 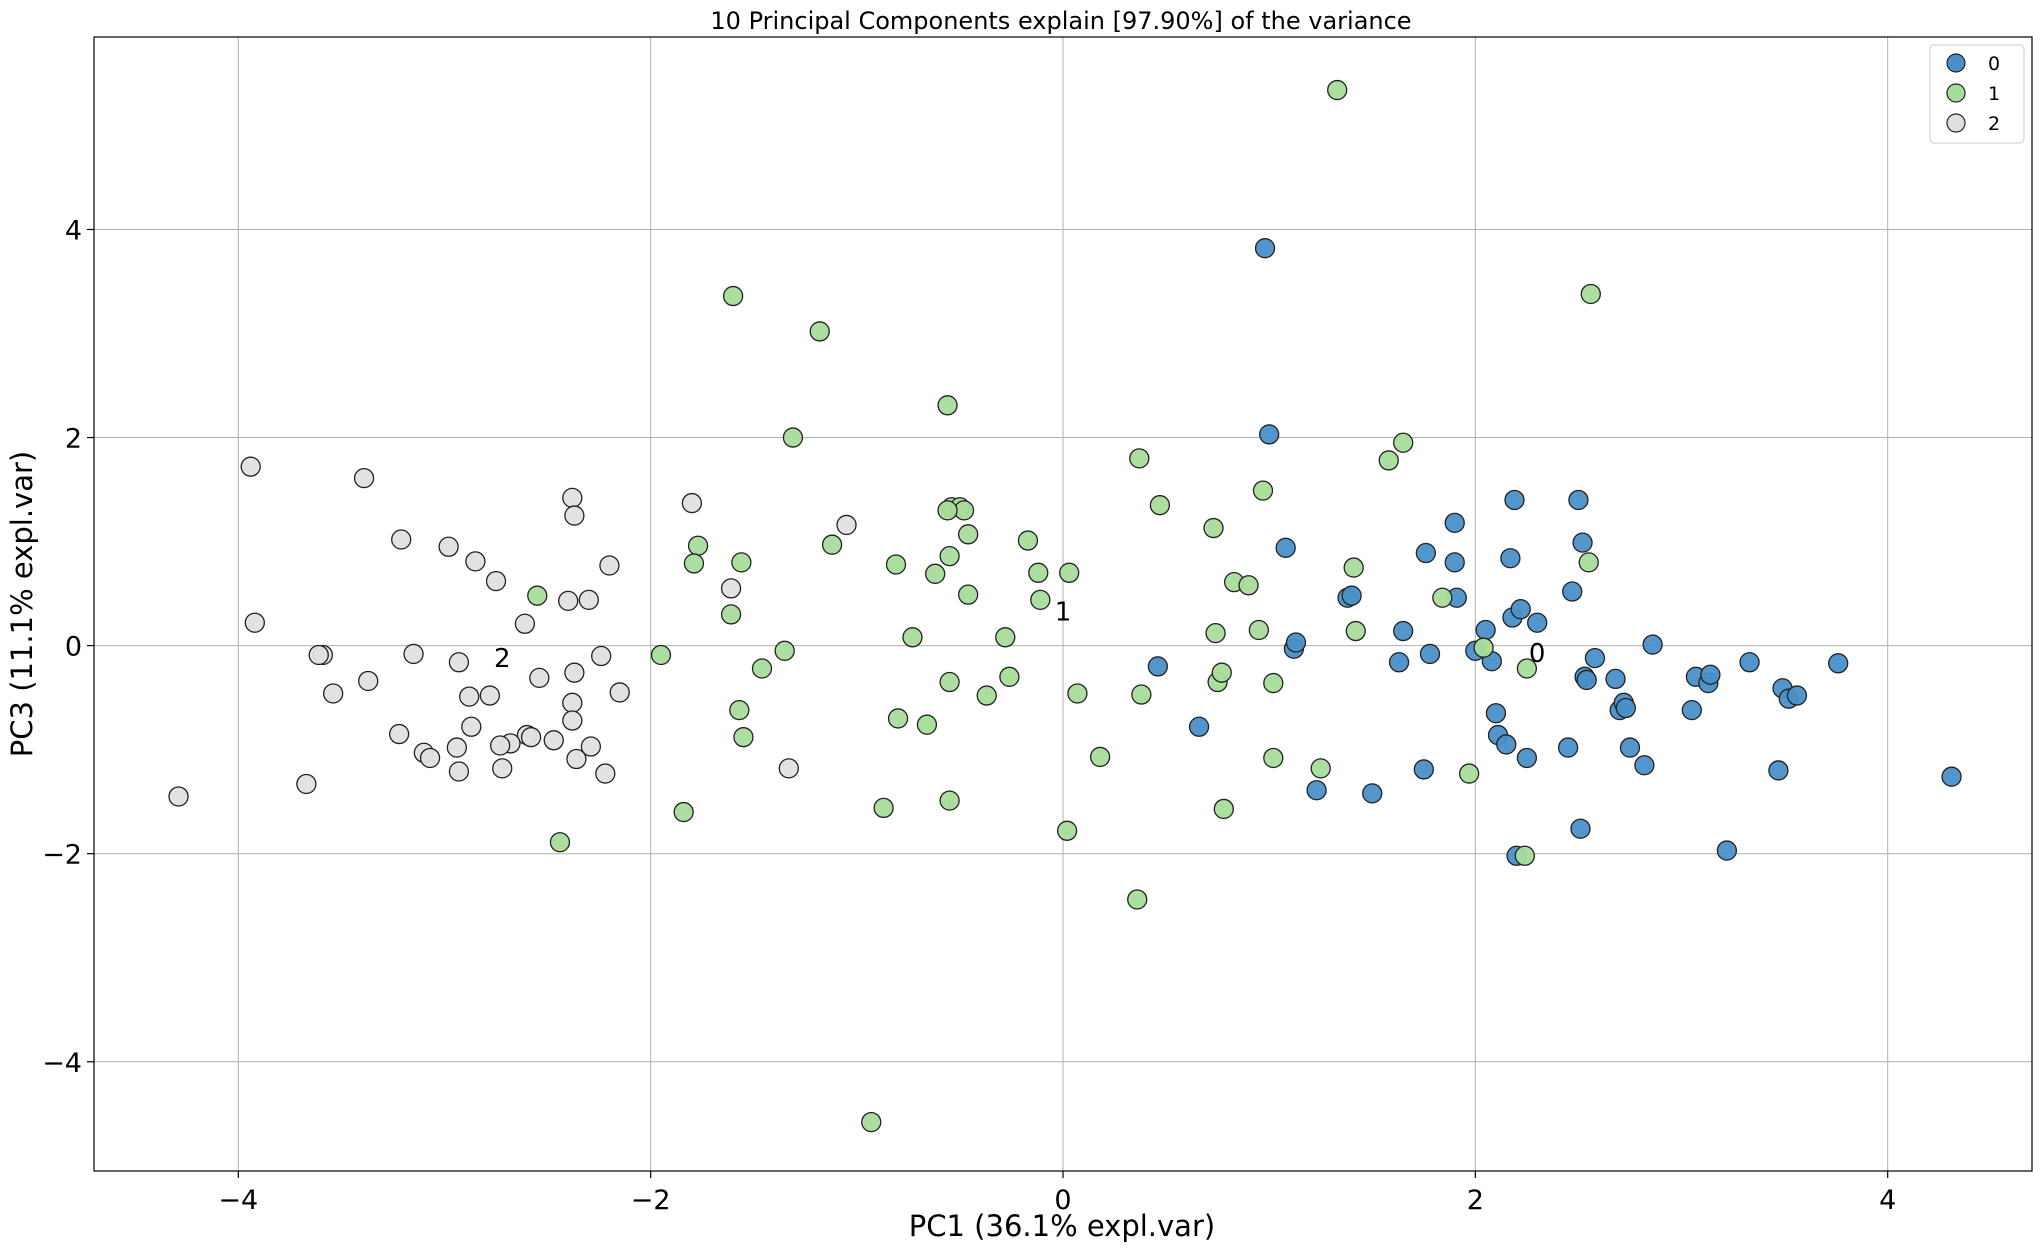 I want to click on x-axis-label: PC1 (36.1% expl.var), so click(x=1062, y=1226).